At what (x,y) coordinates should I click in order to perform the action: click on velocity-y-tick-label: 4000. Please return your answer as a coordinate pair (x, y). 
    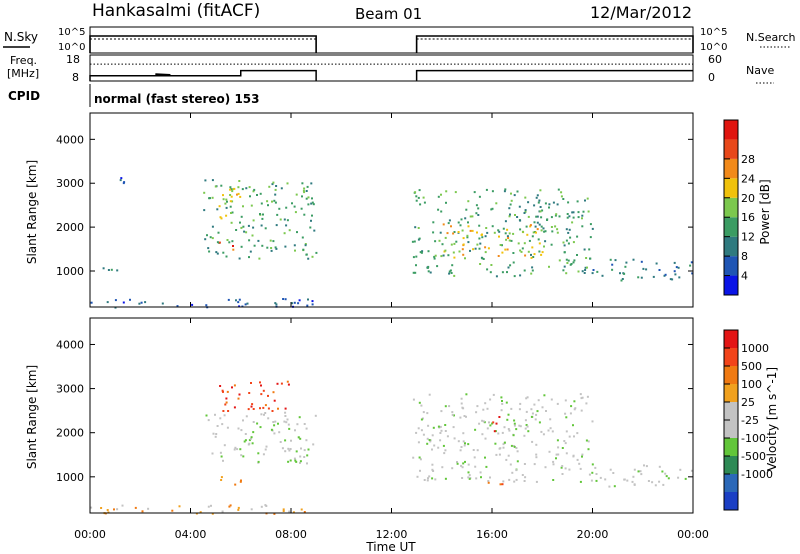
    Looking at the image, I should click on (70, 344).